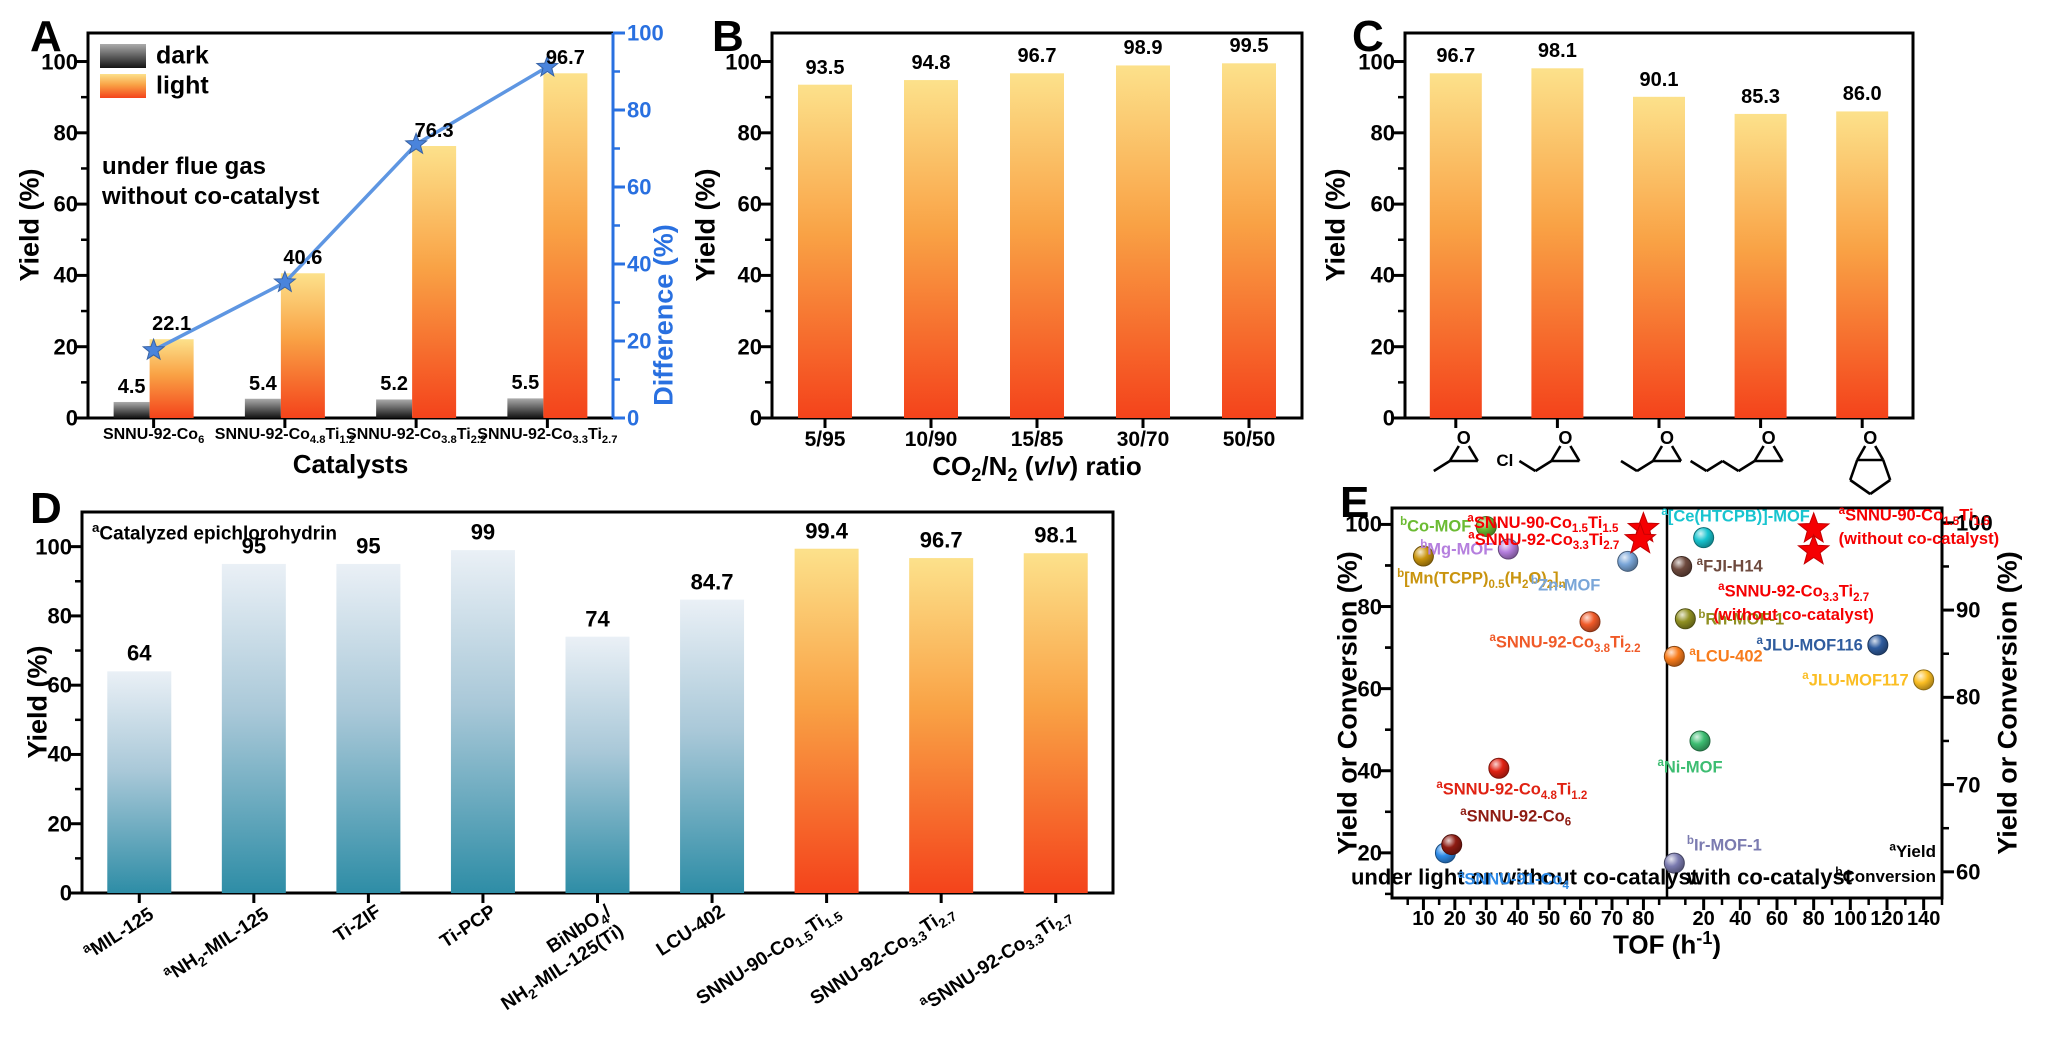 The width and height of the screenshot is (2048, 1050). What do you see at coordinates (172, 324) in the screenshot?
I see `bar-value-label: 22.1` at bounding box center [172, 324].